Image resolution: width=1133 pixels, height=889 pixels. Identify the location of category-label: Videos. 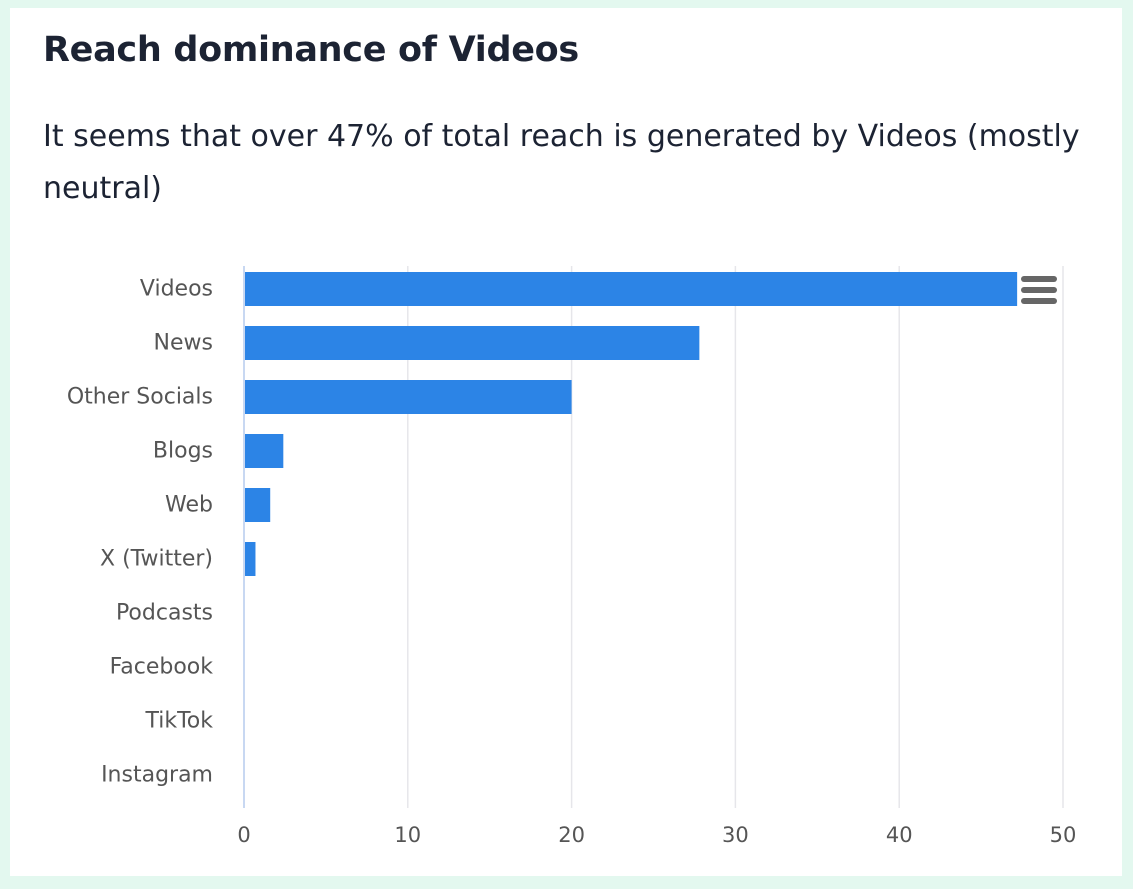
(176, 289).